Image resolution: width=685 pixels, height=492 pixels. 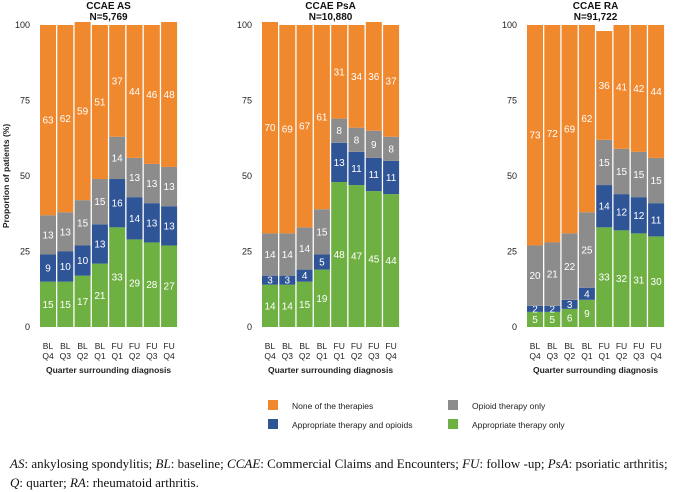 I want to click on data-label: 5, so click(x=322, y=263).